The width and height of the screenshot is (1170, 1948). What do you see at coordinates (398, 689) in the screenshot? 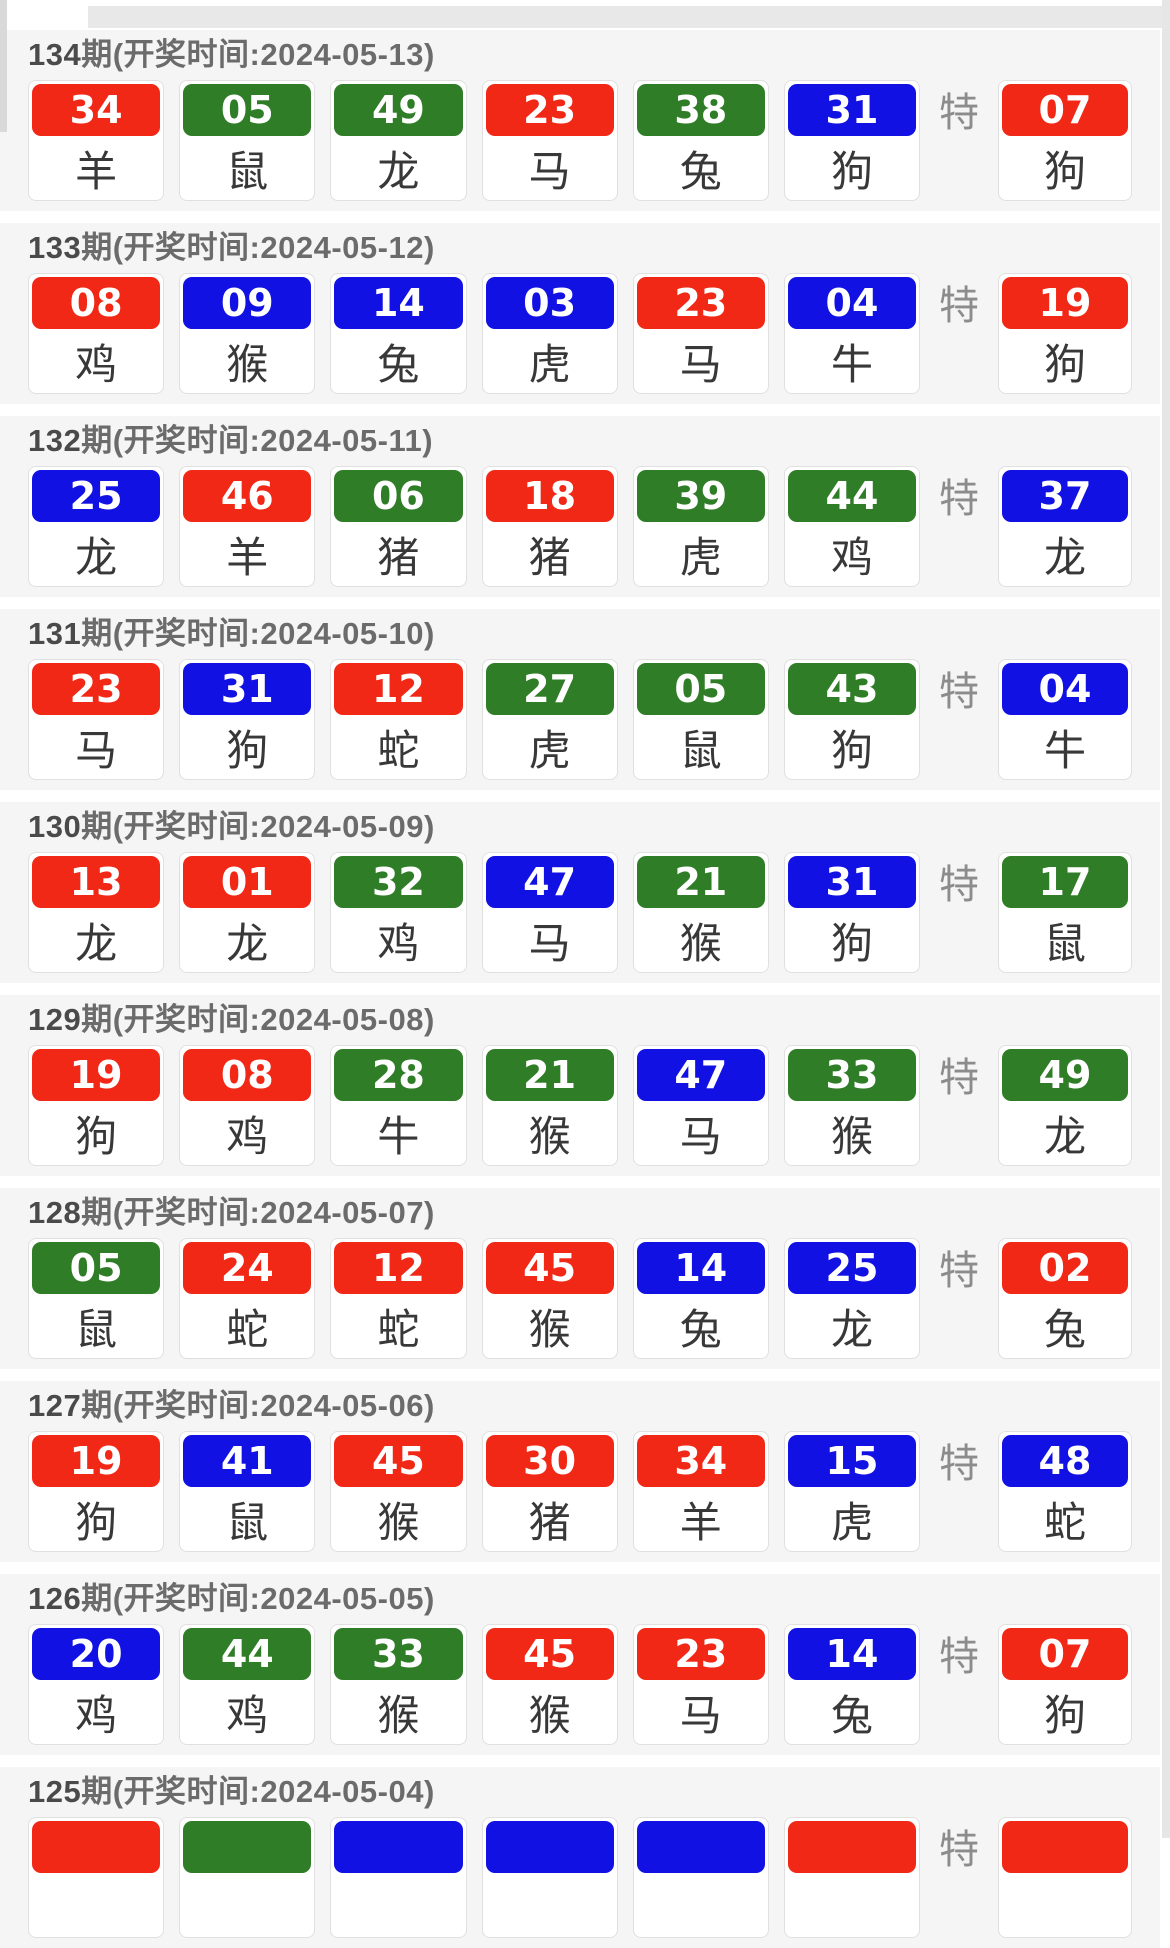
I see `number-chip: 12` at bounding box center [398, 689].